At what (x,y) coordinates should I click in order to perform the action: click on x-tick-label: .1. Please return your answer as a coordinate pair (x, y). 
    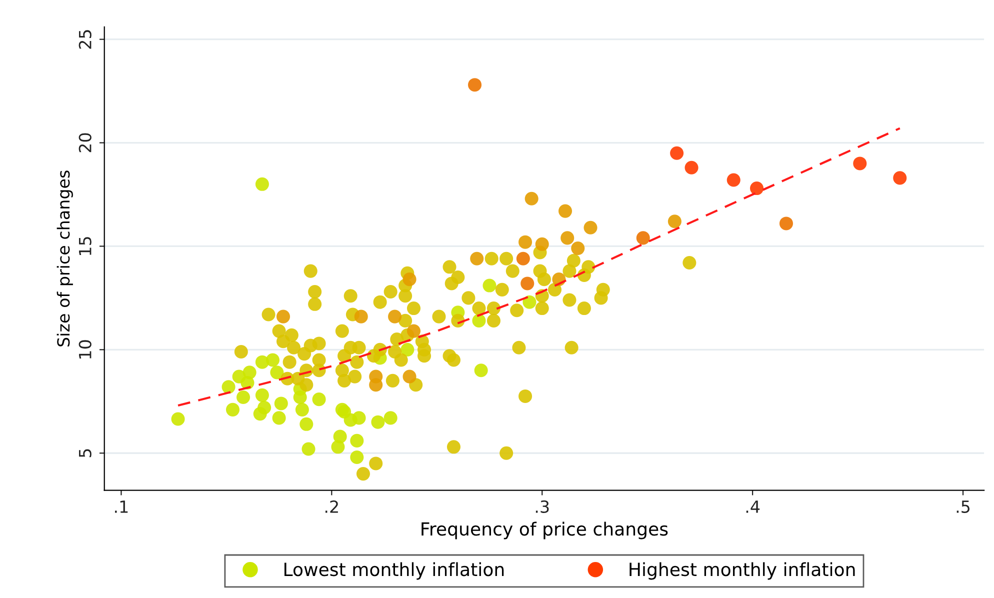
    Looking at the image, I should click on (121, 506).